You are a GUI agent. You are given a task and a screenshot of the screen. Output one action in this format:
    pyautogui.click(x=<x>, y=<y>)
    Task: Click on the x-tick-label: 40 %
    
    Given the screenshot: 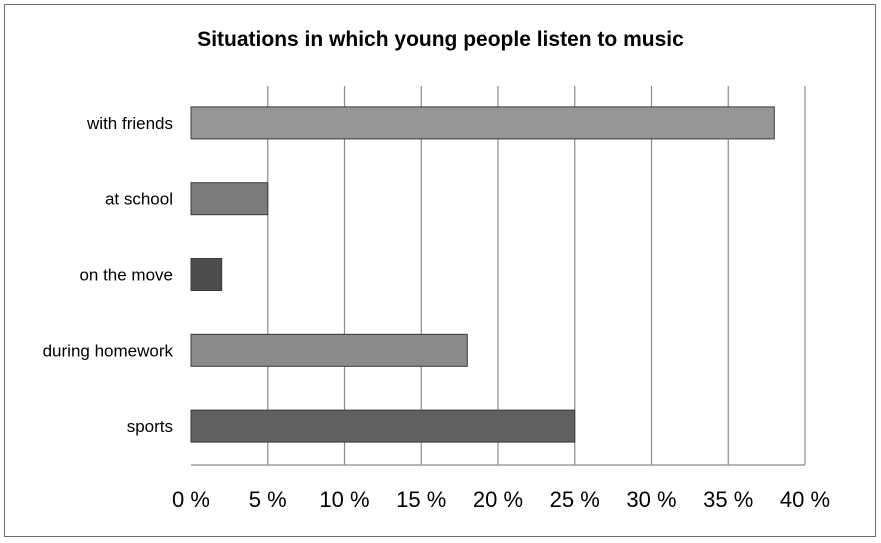 What is the action you would take?
    pyautogui.click(x=805, y=499)
    